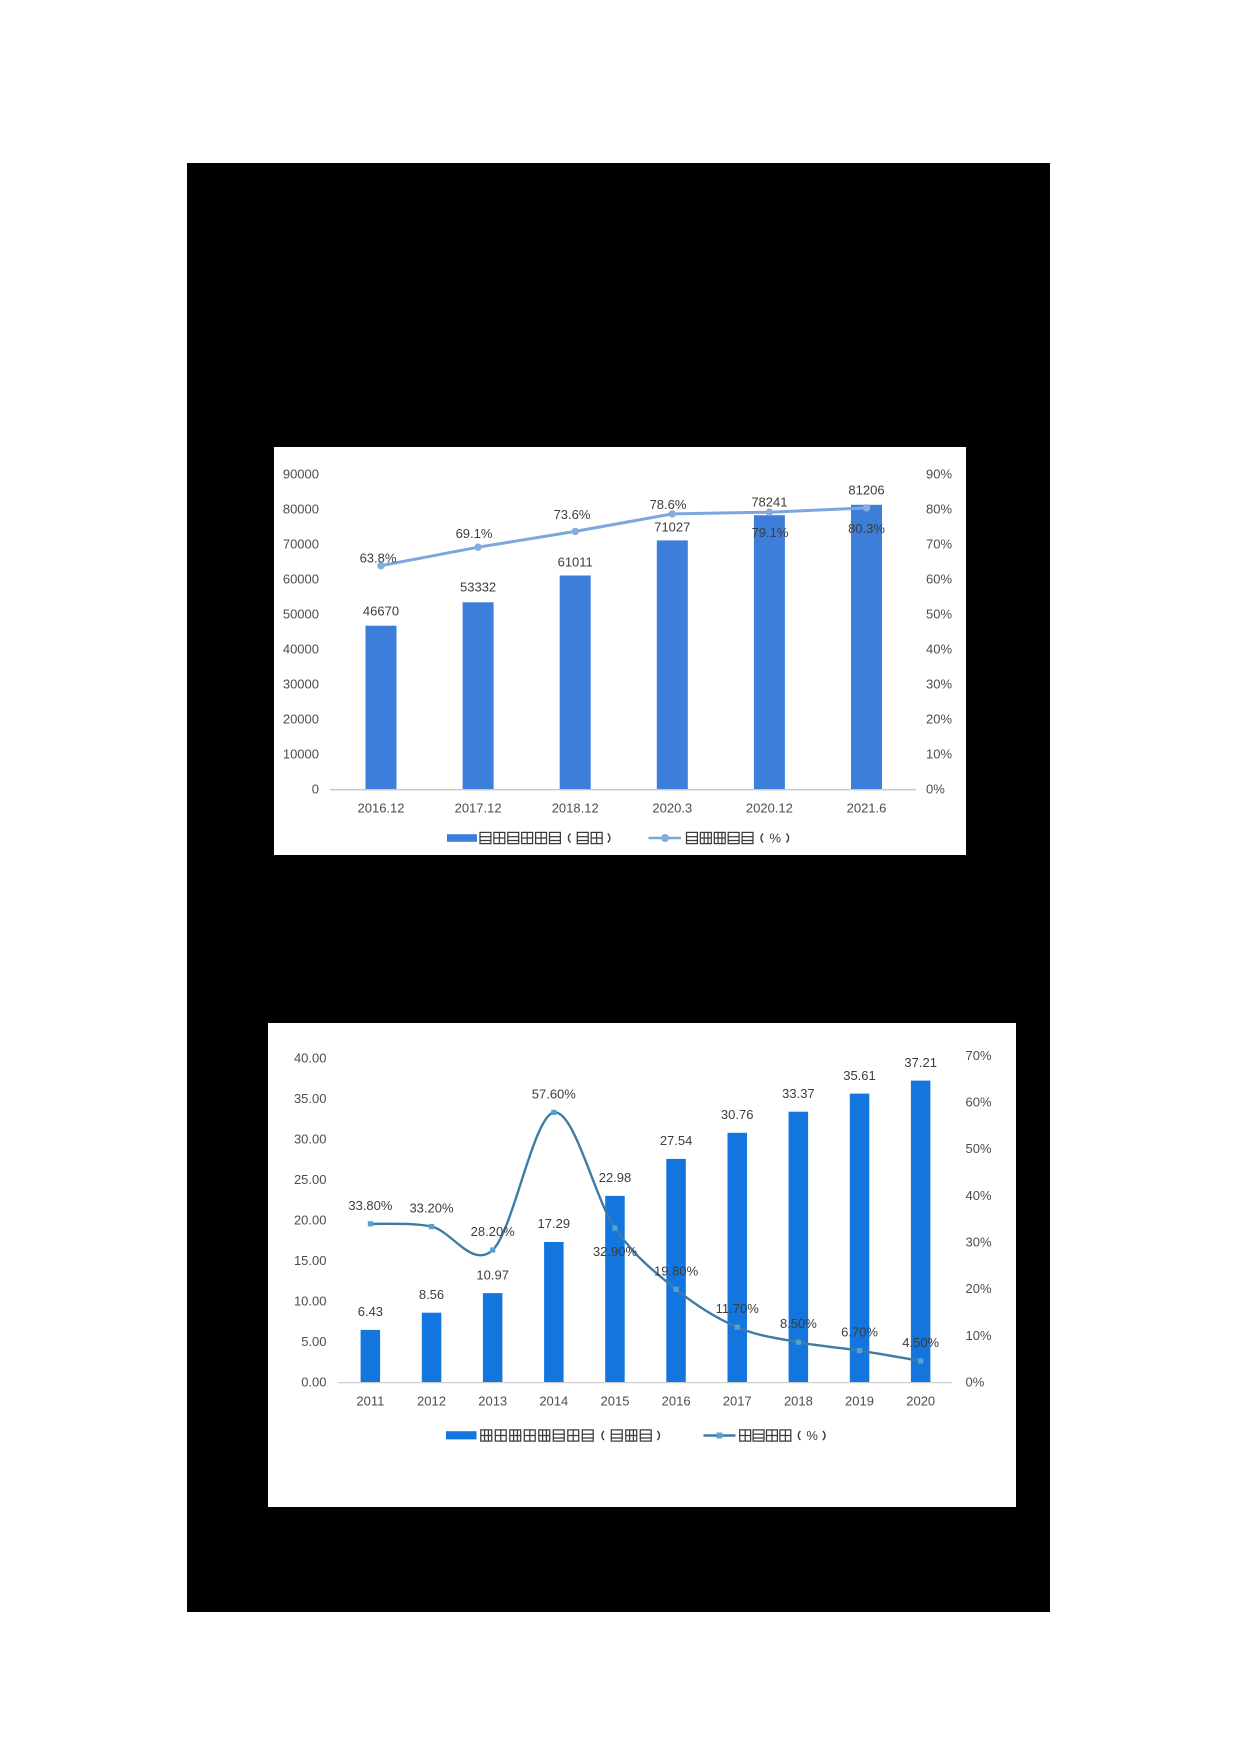 The image size is (1240, 1754). I want to click on svg-text: 35.61, so click(859, 1075).